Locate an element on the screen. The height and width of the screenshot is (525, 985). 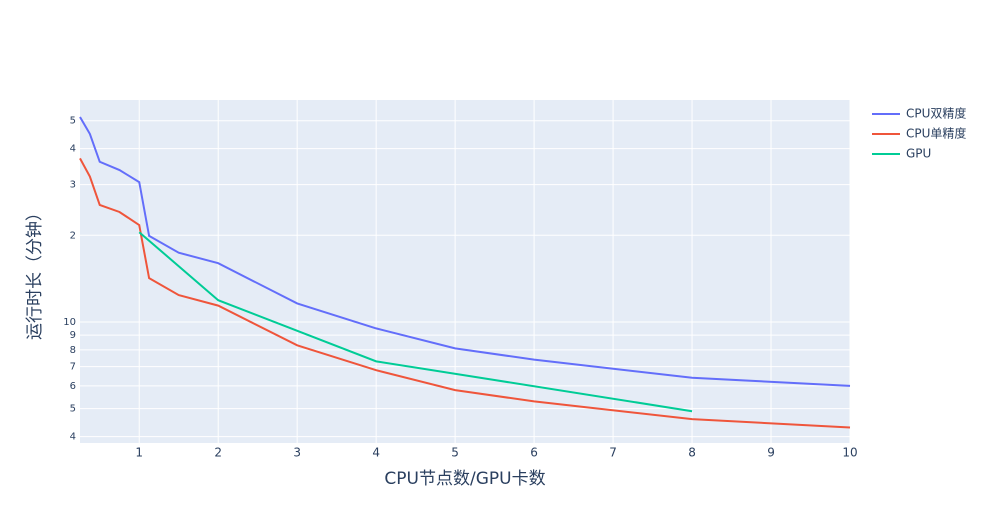
y-tick-label: 10 is located at coordinates (69, 322).